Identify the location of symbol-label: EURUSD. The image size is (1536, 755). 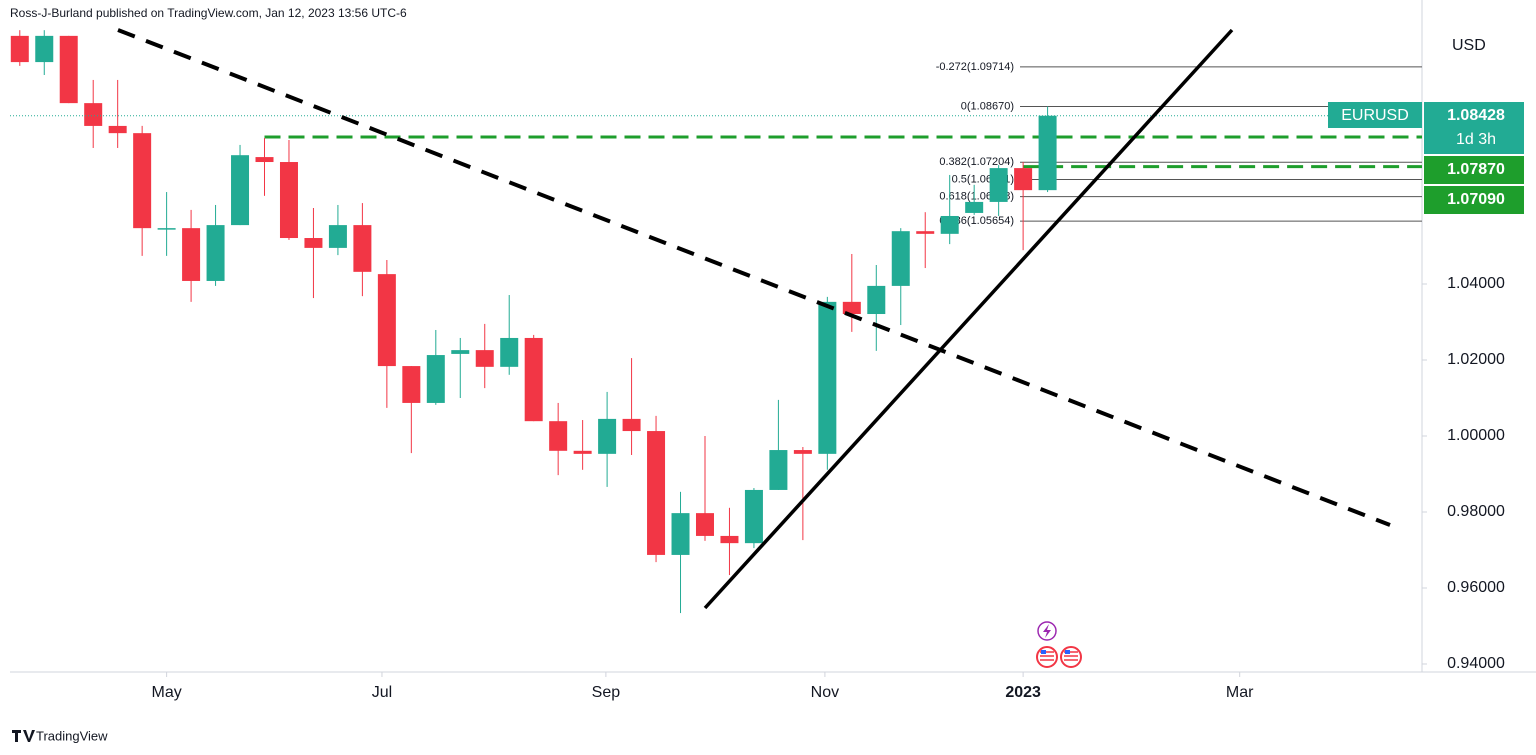
(1375, 115).